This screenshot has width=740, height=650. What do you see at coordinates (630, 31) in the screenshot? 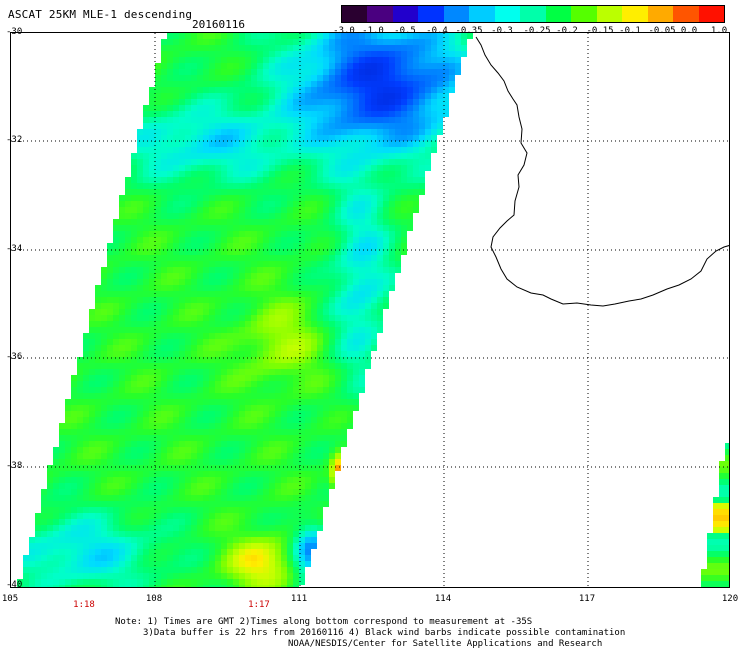
I see `colorbar-label: -0.1` at bounding box center [630, 31].